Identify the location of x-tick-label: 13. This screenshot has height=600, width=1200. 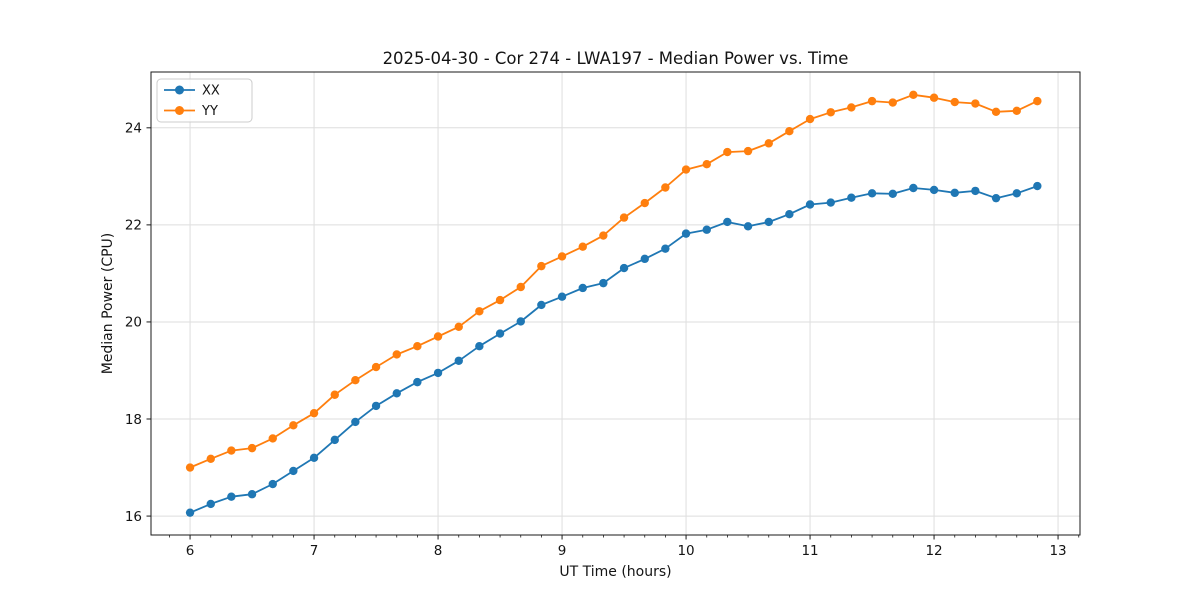
(1057, 551).